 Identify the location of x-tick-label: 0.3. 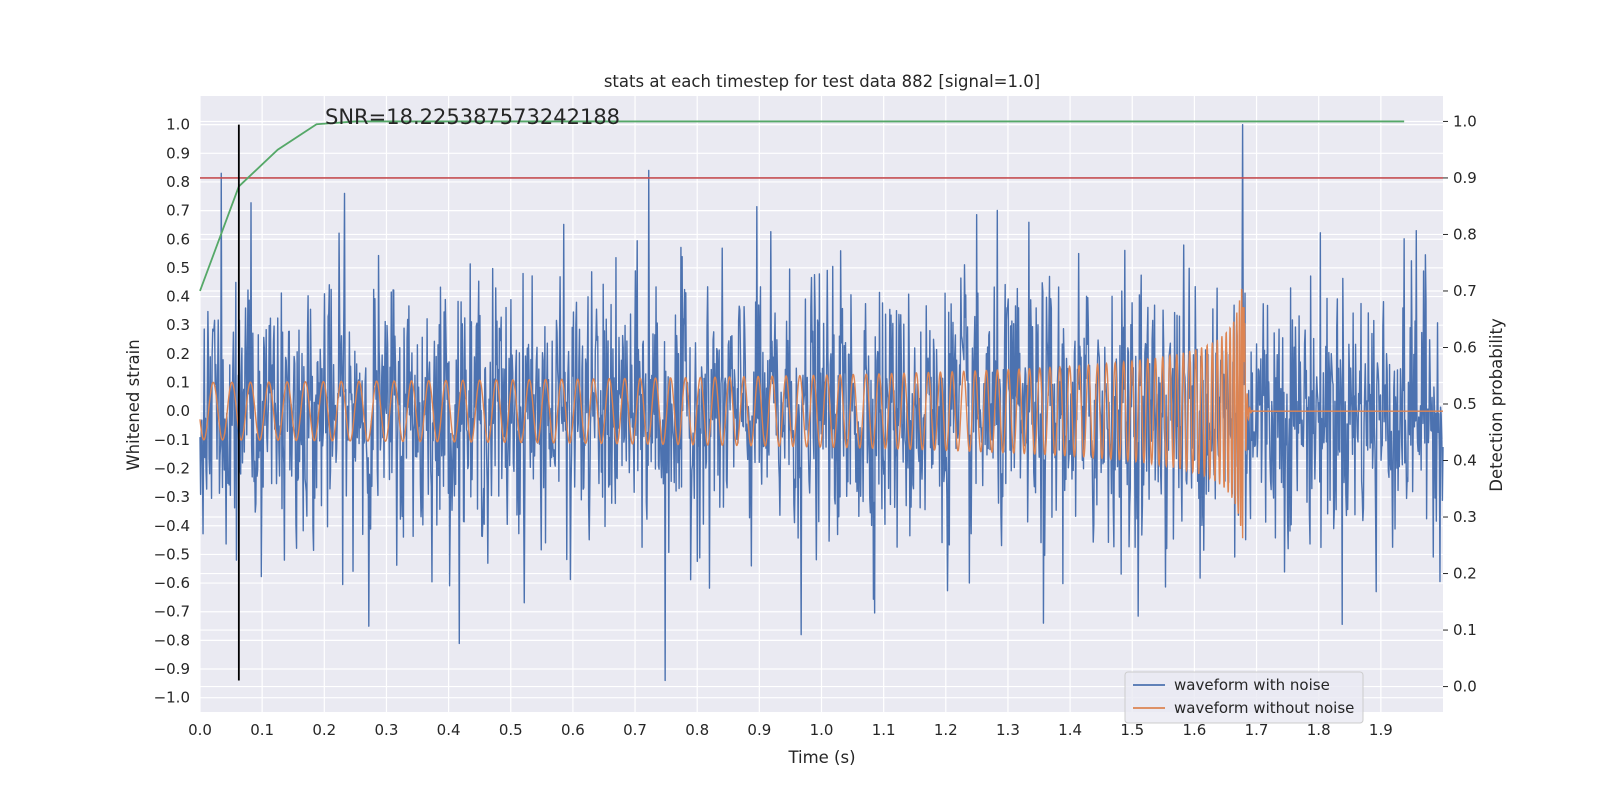
(387, 730).